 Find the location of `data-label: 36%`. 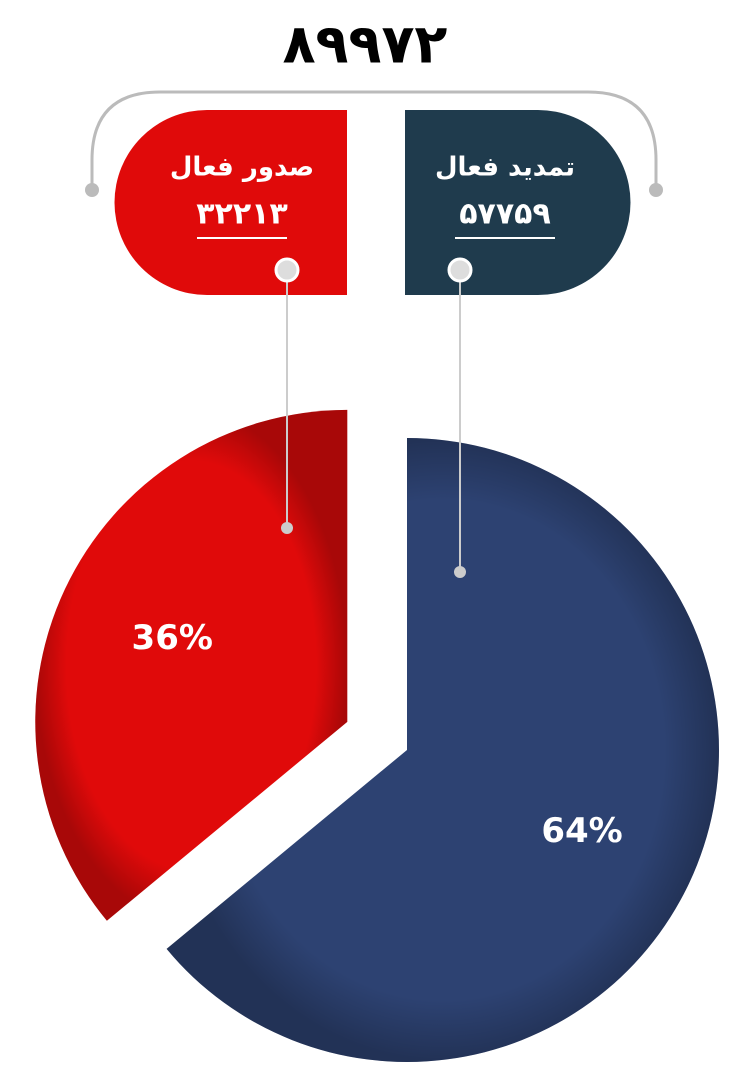

data-label: 36% is located at coordinates (172, 638).